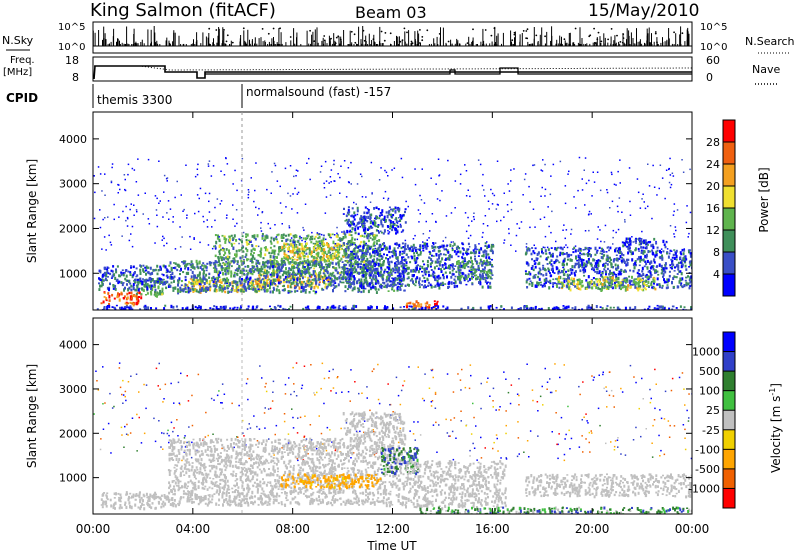  Describe the element at coordinates (73, 273) in the screenshot. I see `y-tick-label-p-0: 1000` at that location.